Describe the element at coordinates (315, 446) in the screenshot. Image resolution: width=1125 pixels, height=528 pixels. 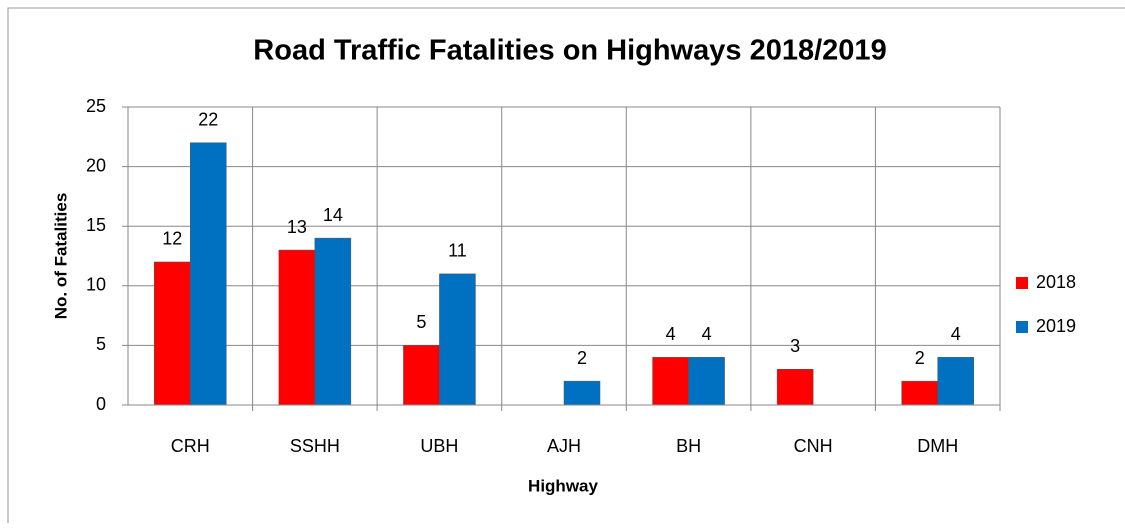
I see `x-tick-label: SSHH` at that location.